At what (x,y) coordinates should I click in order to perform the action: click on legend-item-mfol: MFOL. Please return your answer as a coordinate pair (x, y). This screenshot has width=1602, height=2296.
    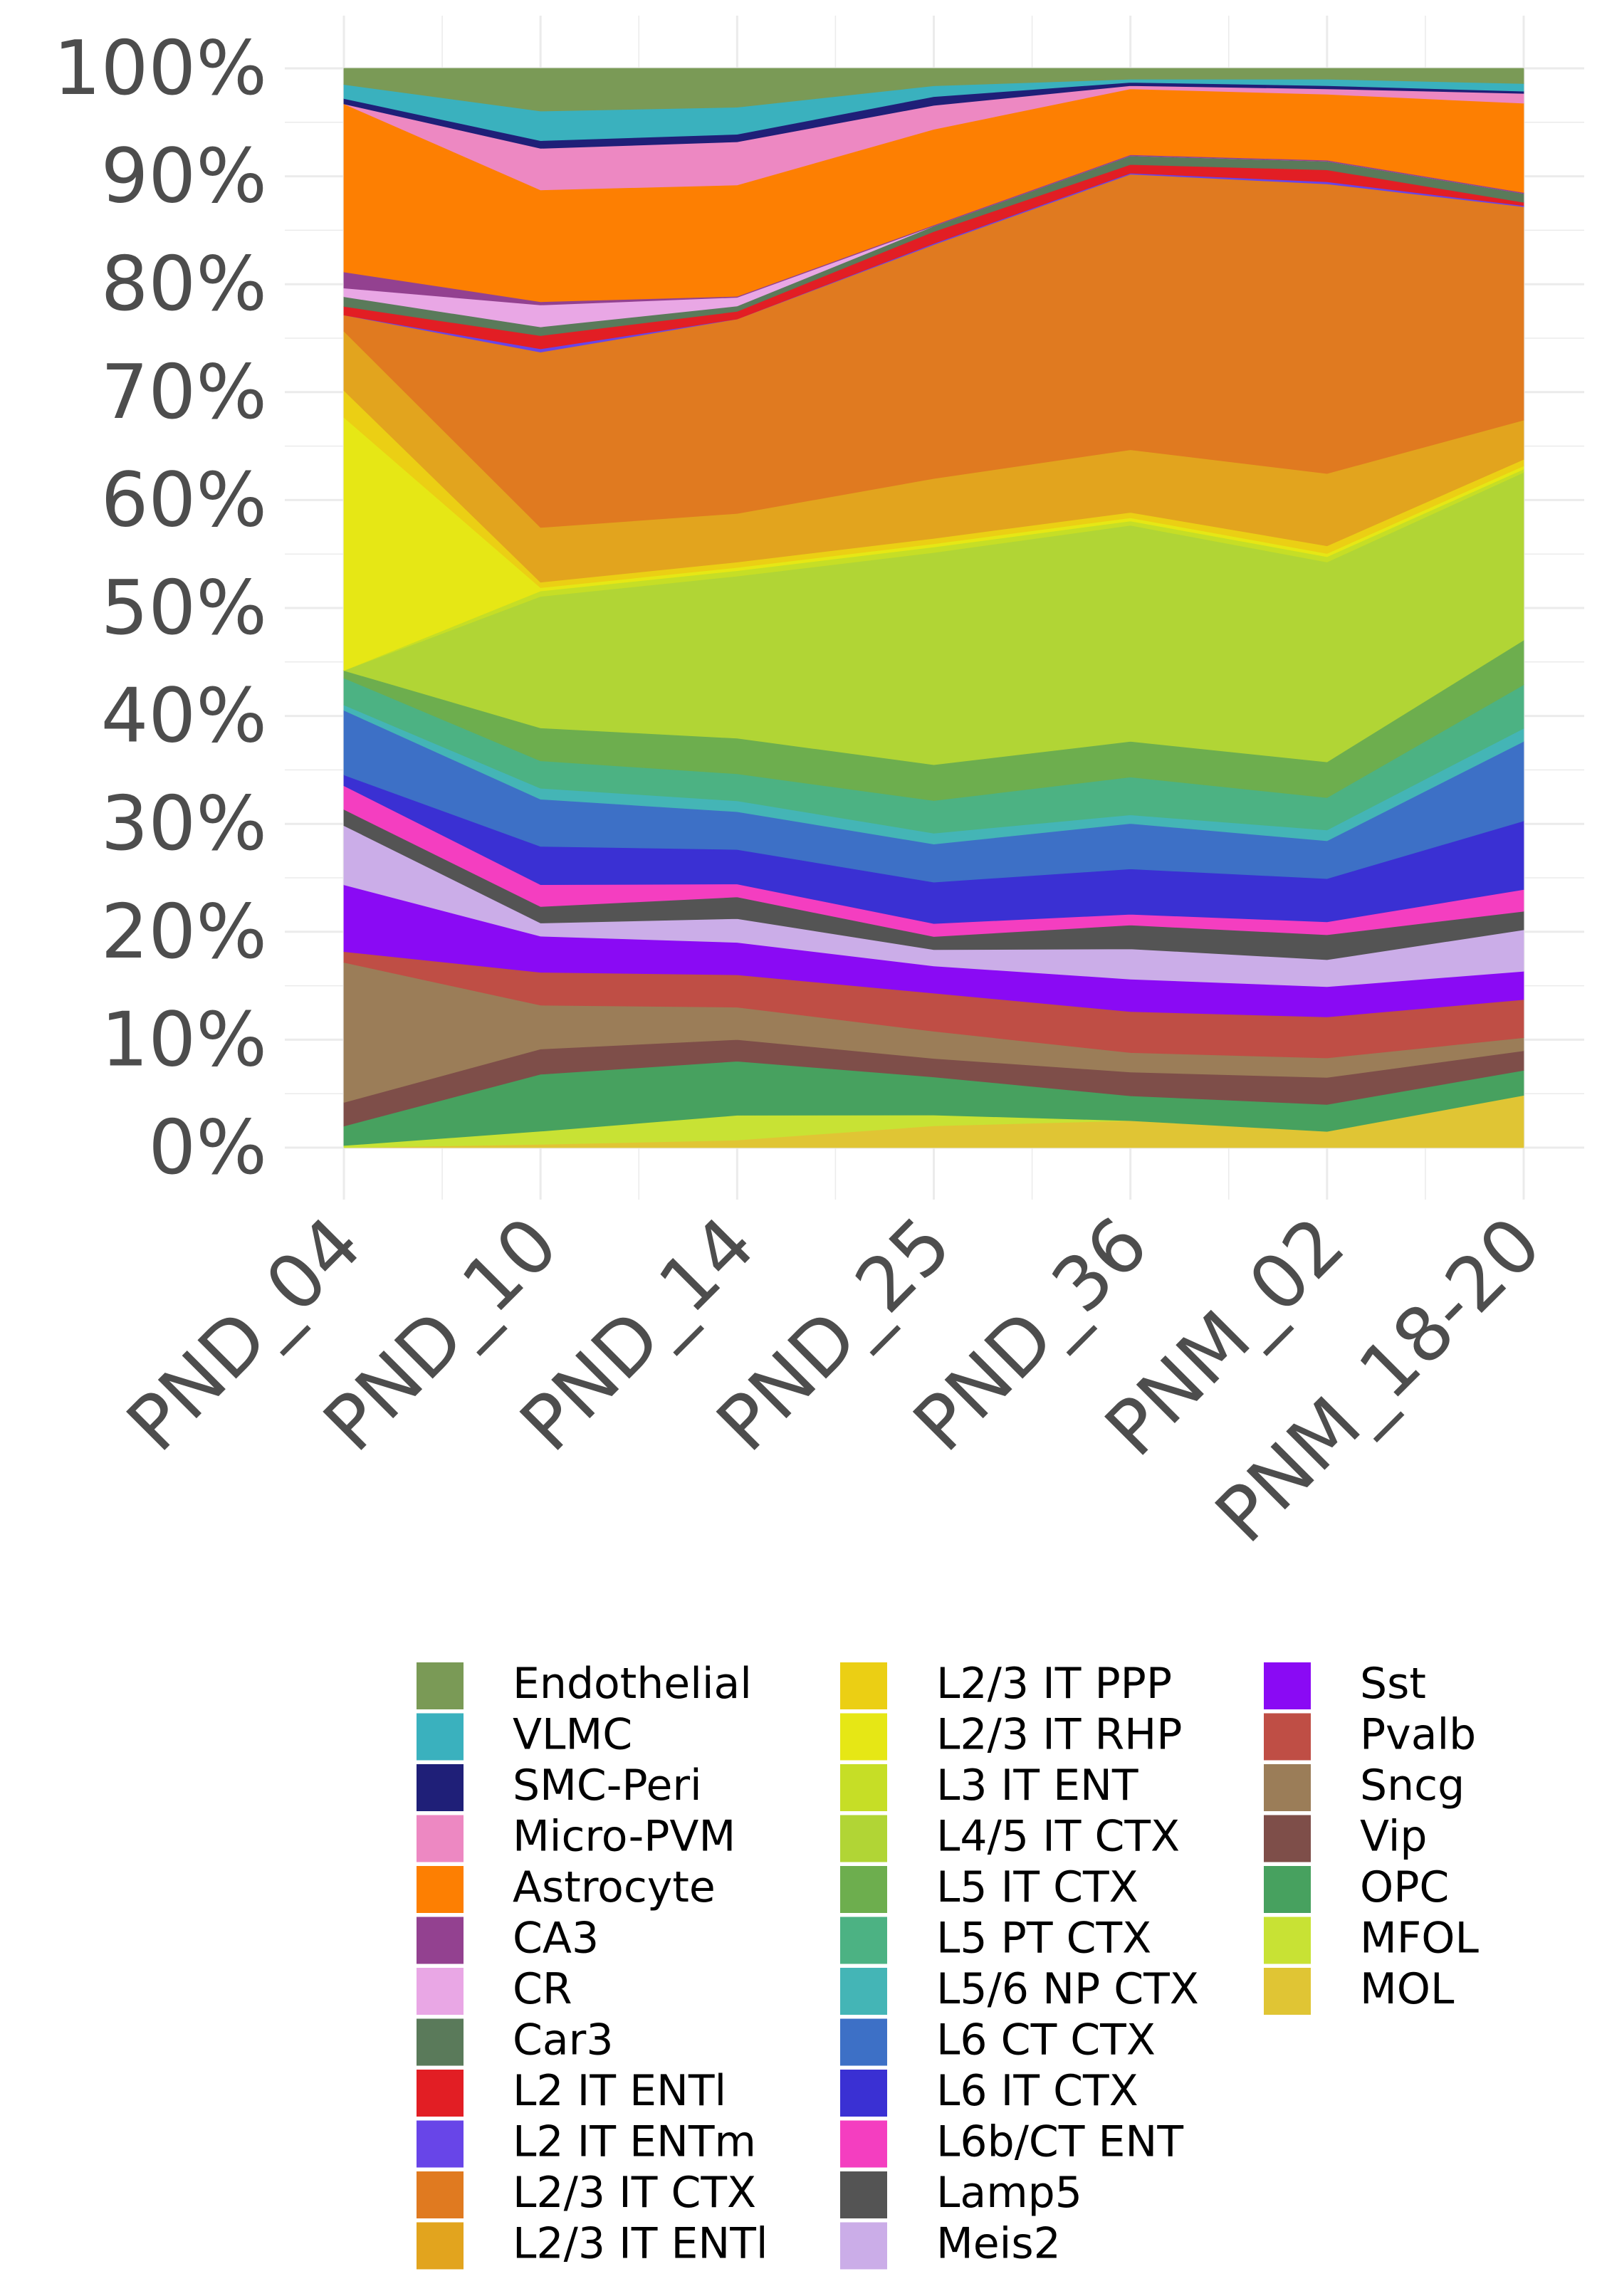
    Looking at the image, I should click on (1372, 1939).